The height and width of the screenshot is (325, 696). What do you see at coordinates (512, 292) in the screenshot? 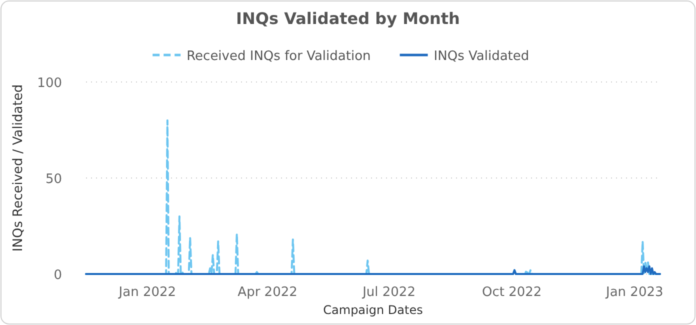
I see `x-tick-label: Oct 2022` at bounding box center [512, 292].